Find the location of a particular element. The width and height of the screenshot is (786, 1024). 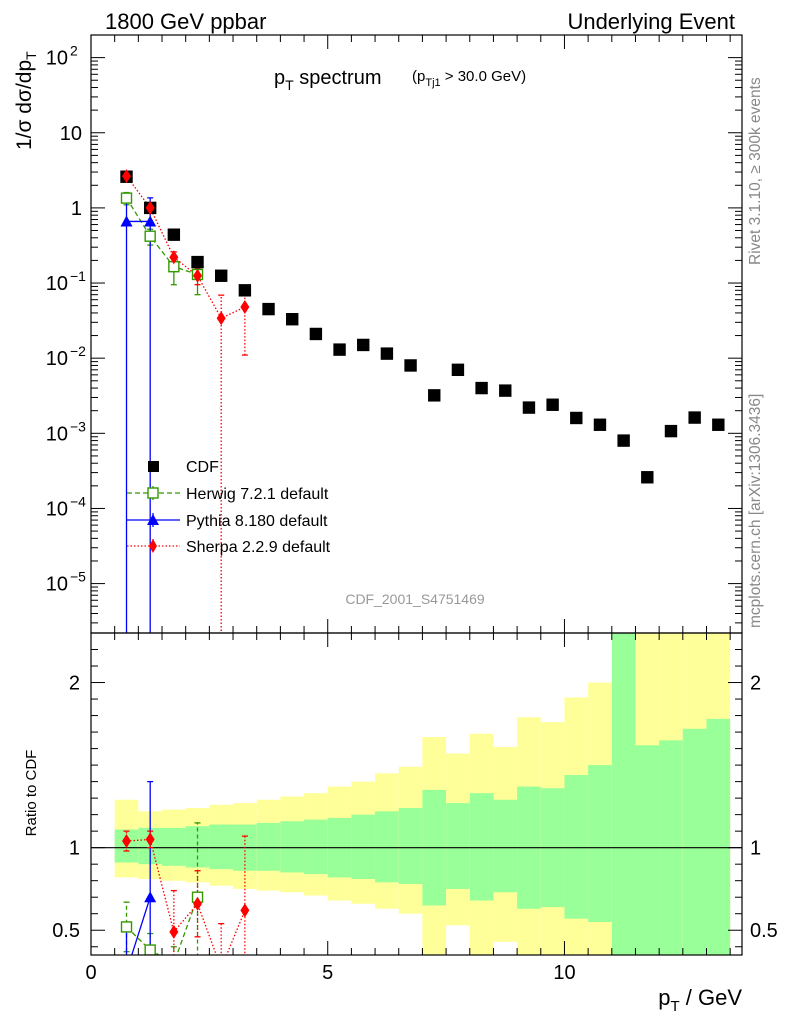

legend-marker-cdf is located at coordinates (153, 466).